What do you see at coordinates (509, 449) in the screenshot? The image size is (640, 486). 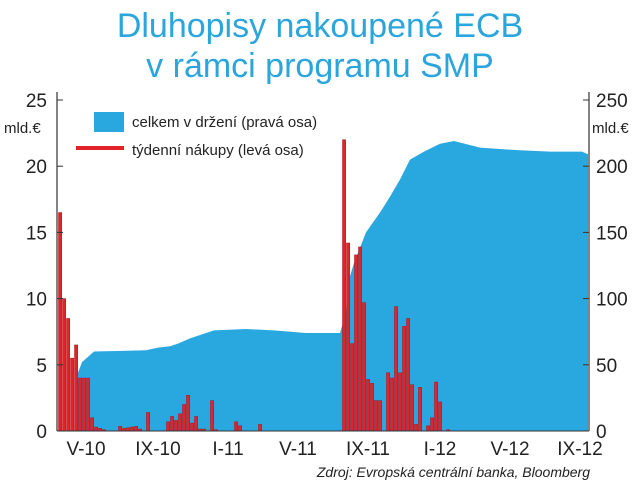 I see `x-tick-label: V-12` at bounding box center [509, 449].